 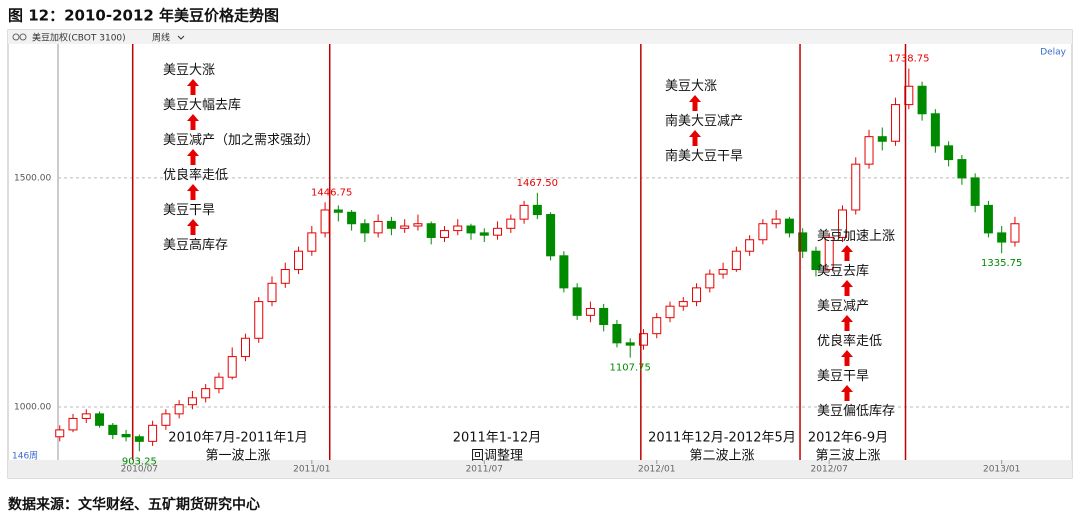 I want to click on note: 美豆加速上涨, so click(x=856, y=236).